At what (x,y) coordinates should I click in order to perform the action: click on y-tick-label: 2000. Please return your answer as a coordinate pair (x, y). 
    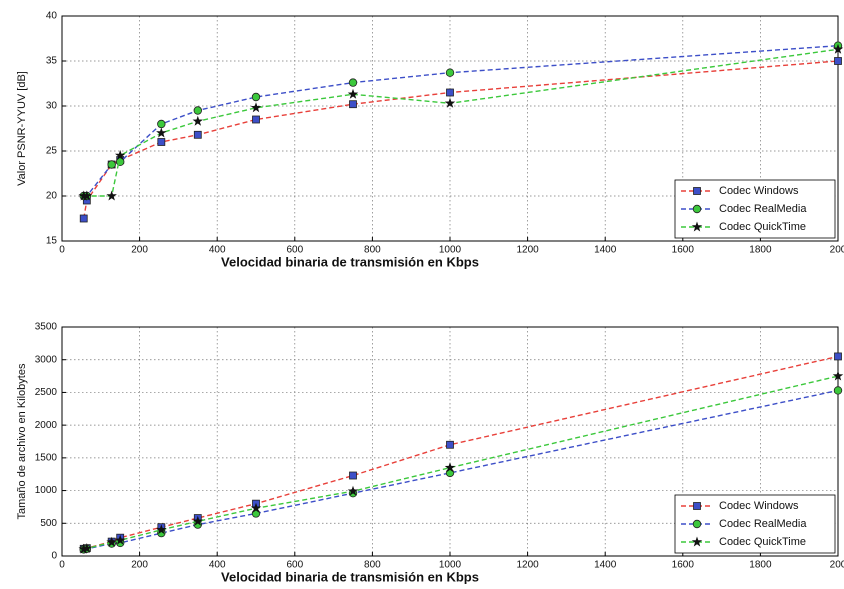
    Looking at the image, I should click on (46, 425).